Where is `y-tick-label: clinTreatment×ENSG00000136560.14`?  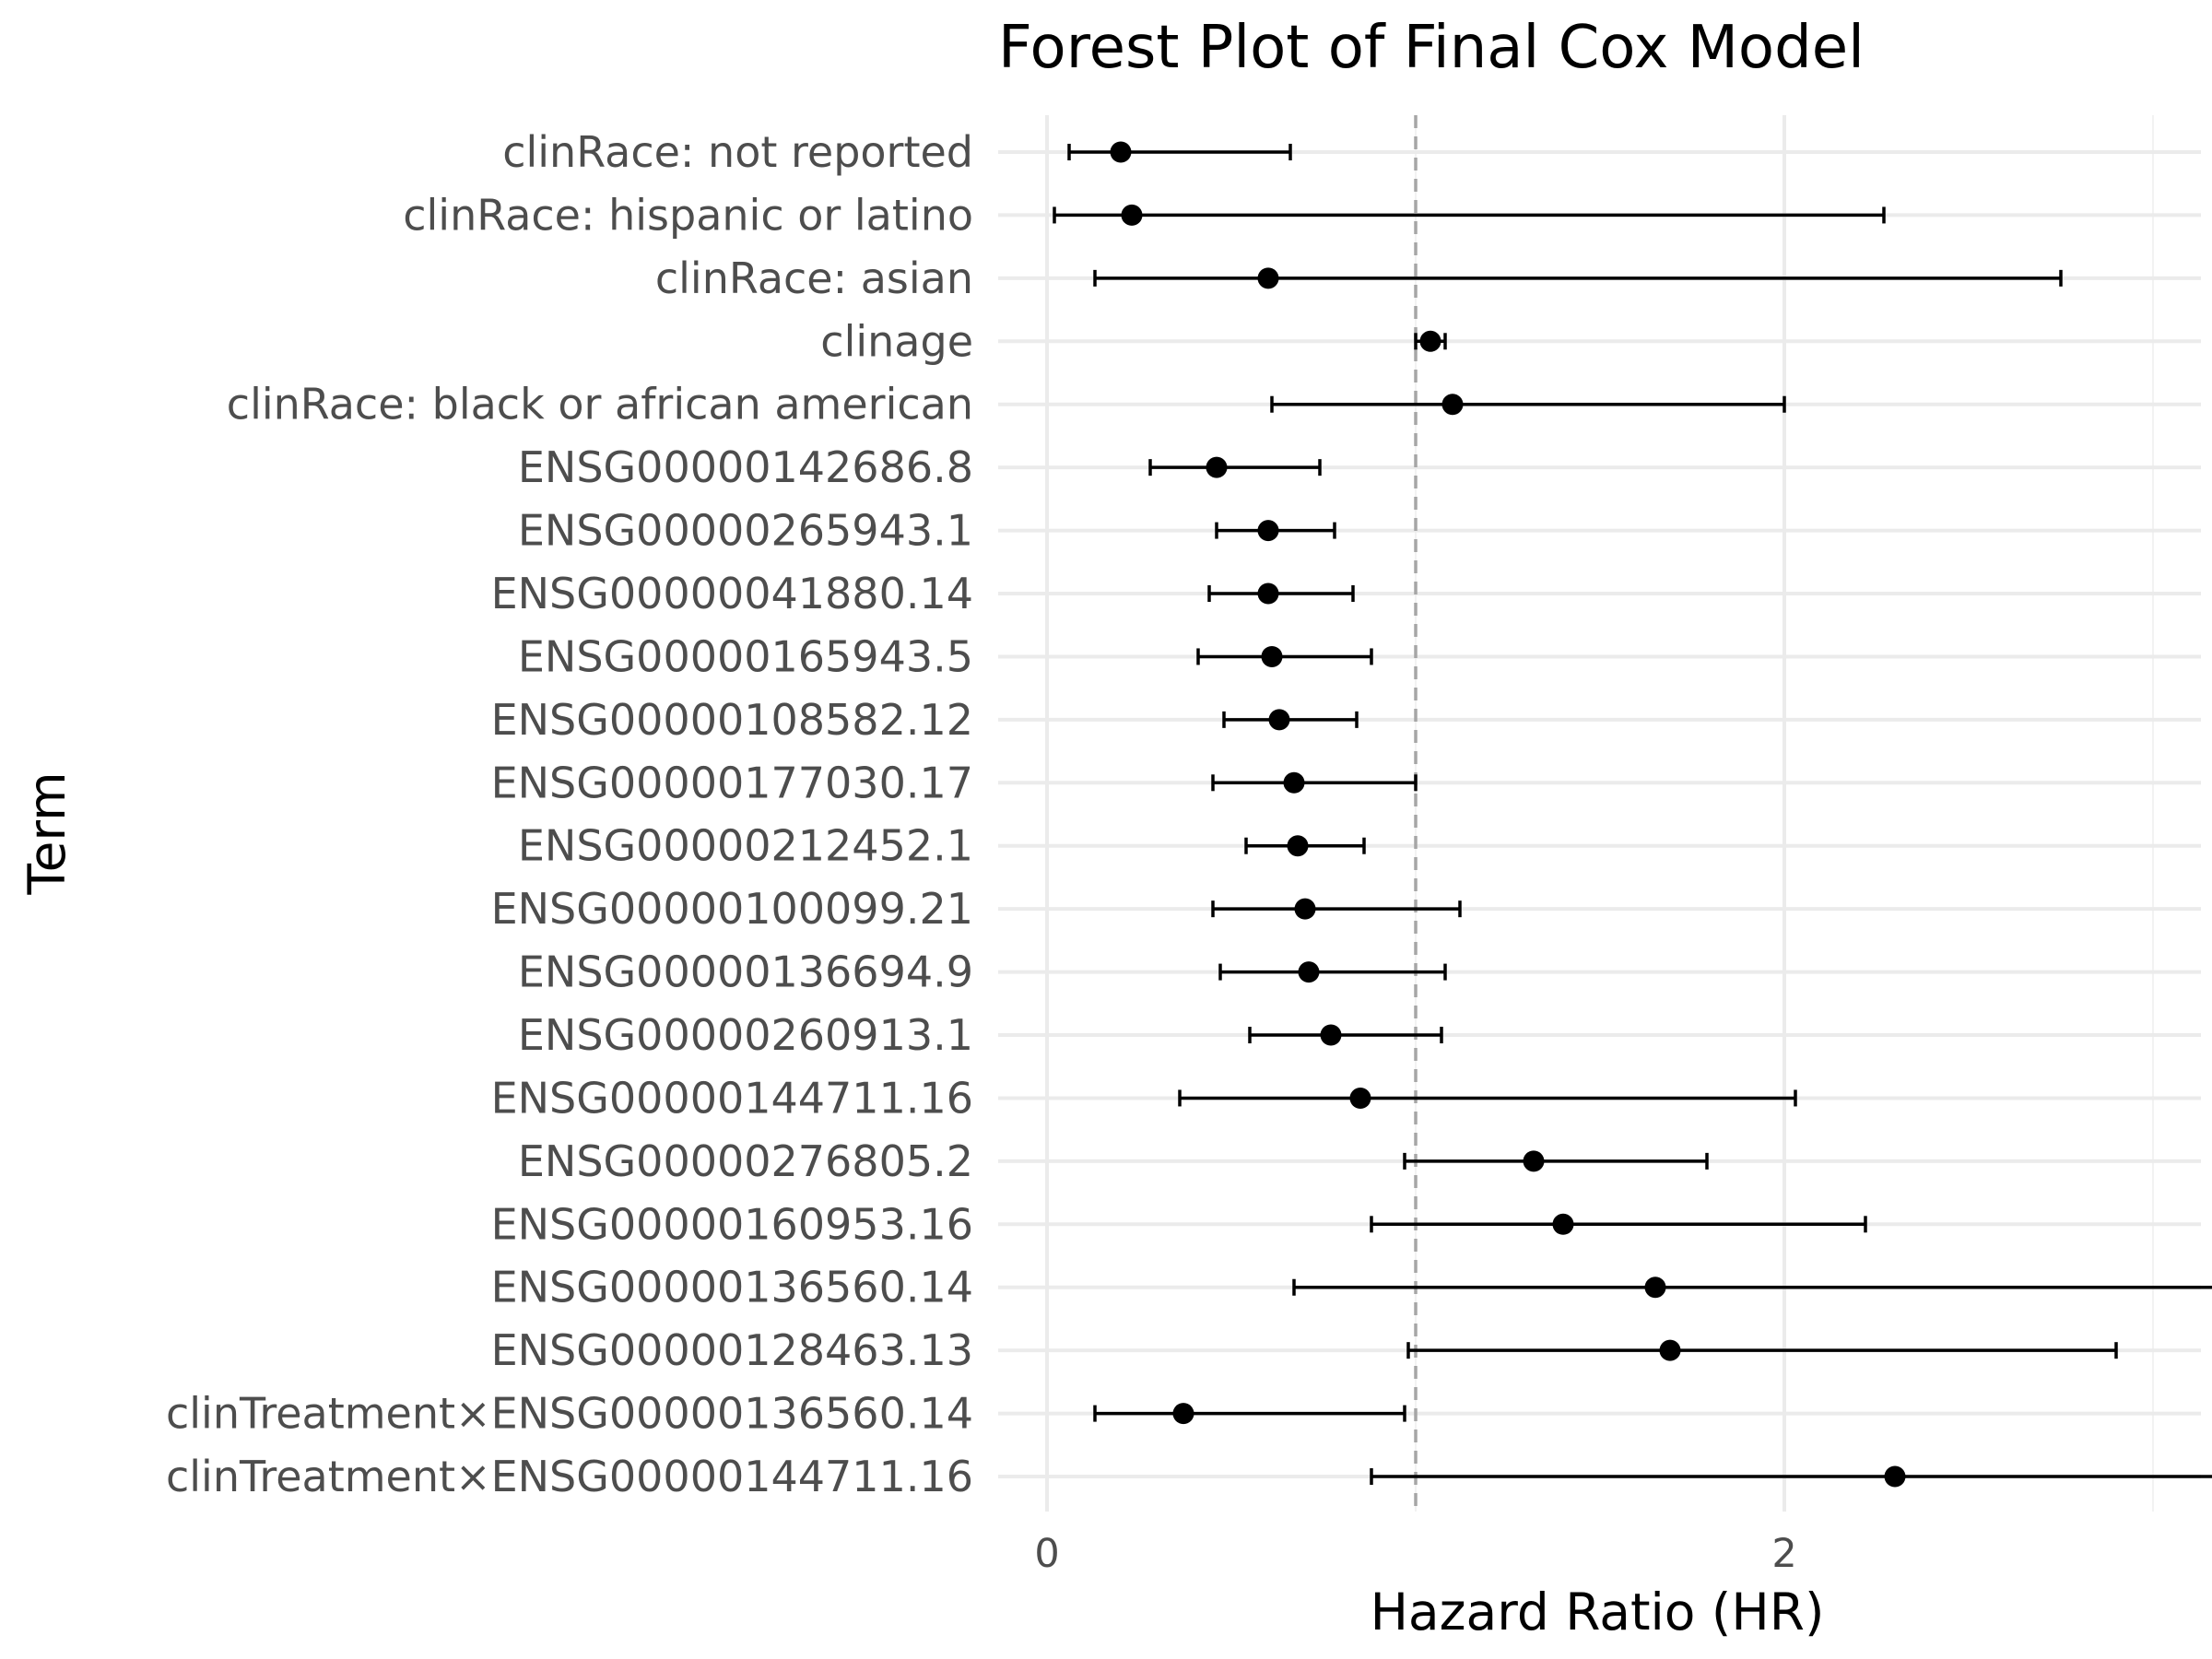
y-tick-label: clinTreatment×ENSG00000136560.14 is located at coordinates (569, 1414).